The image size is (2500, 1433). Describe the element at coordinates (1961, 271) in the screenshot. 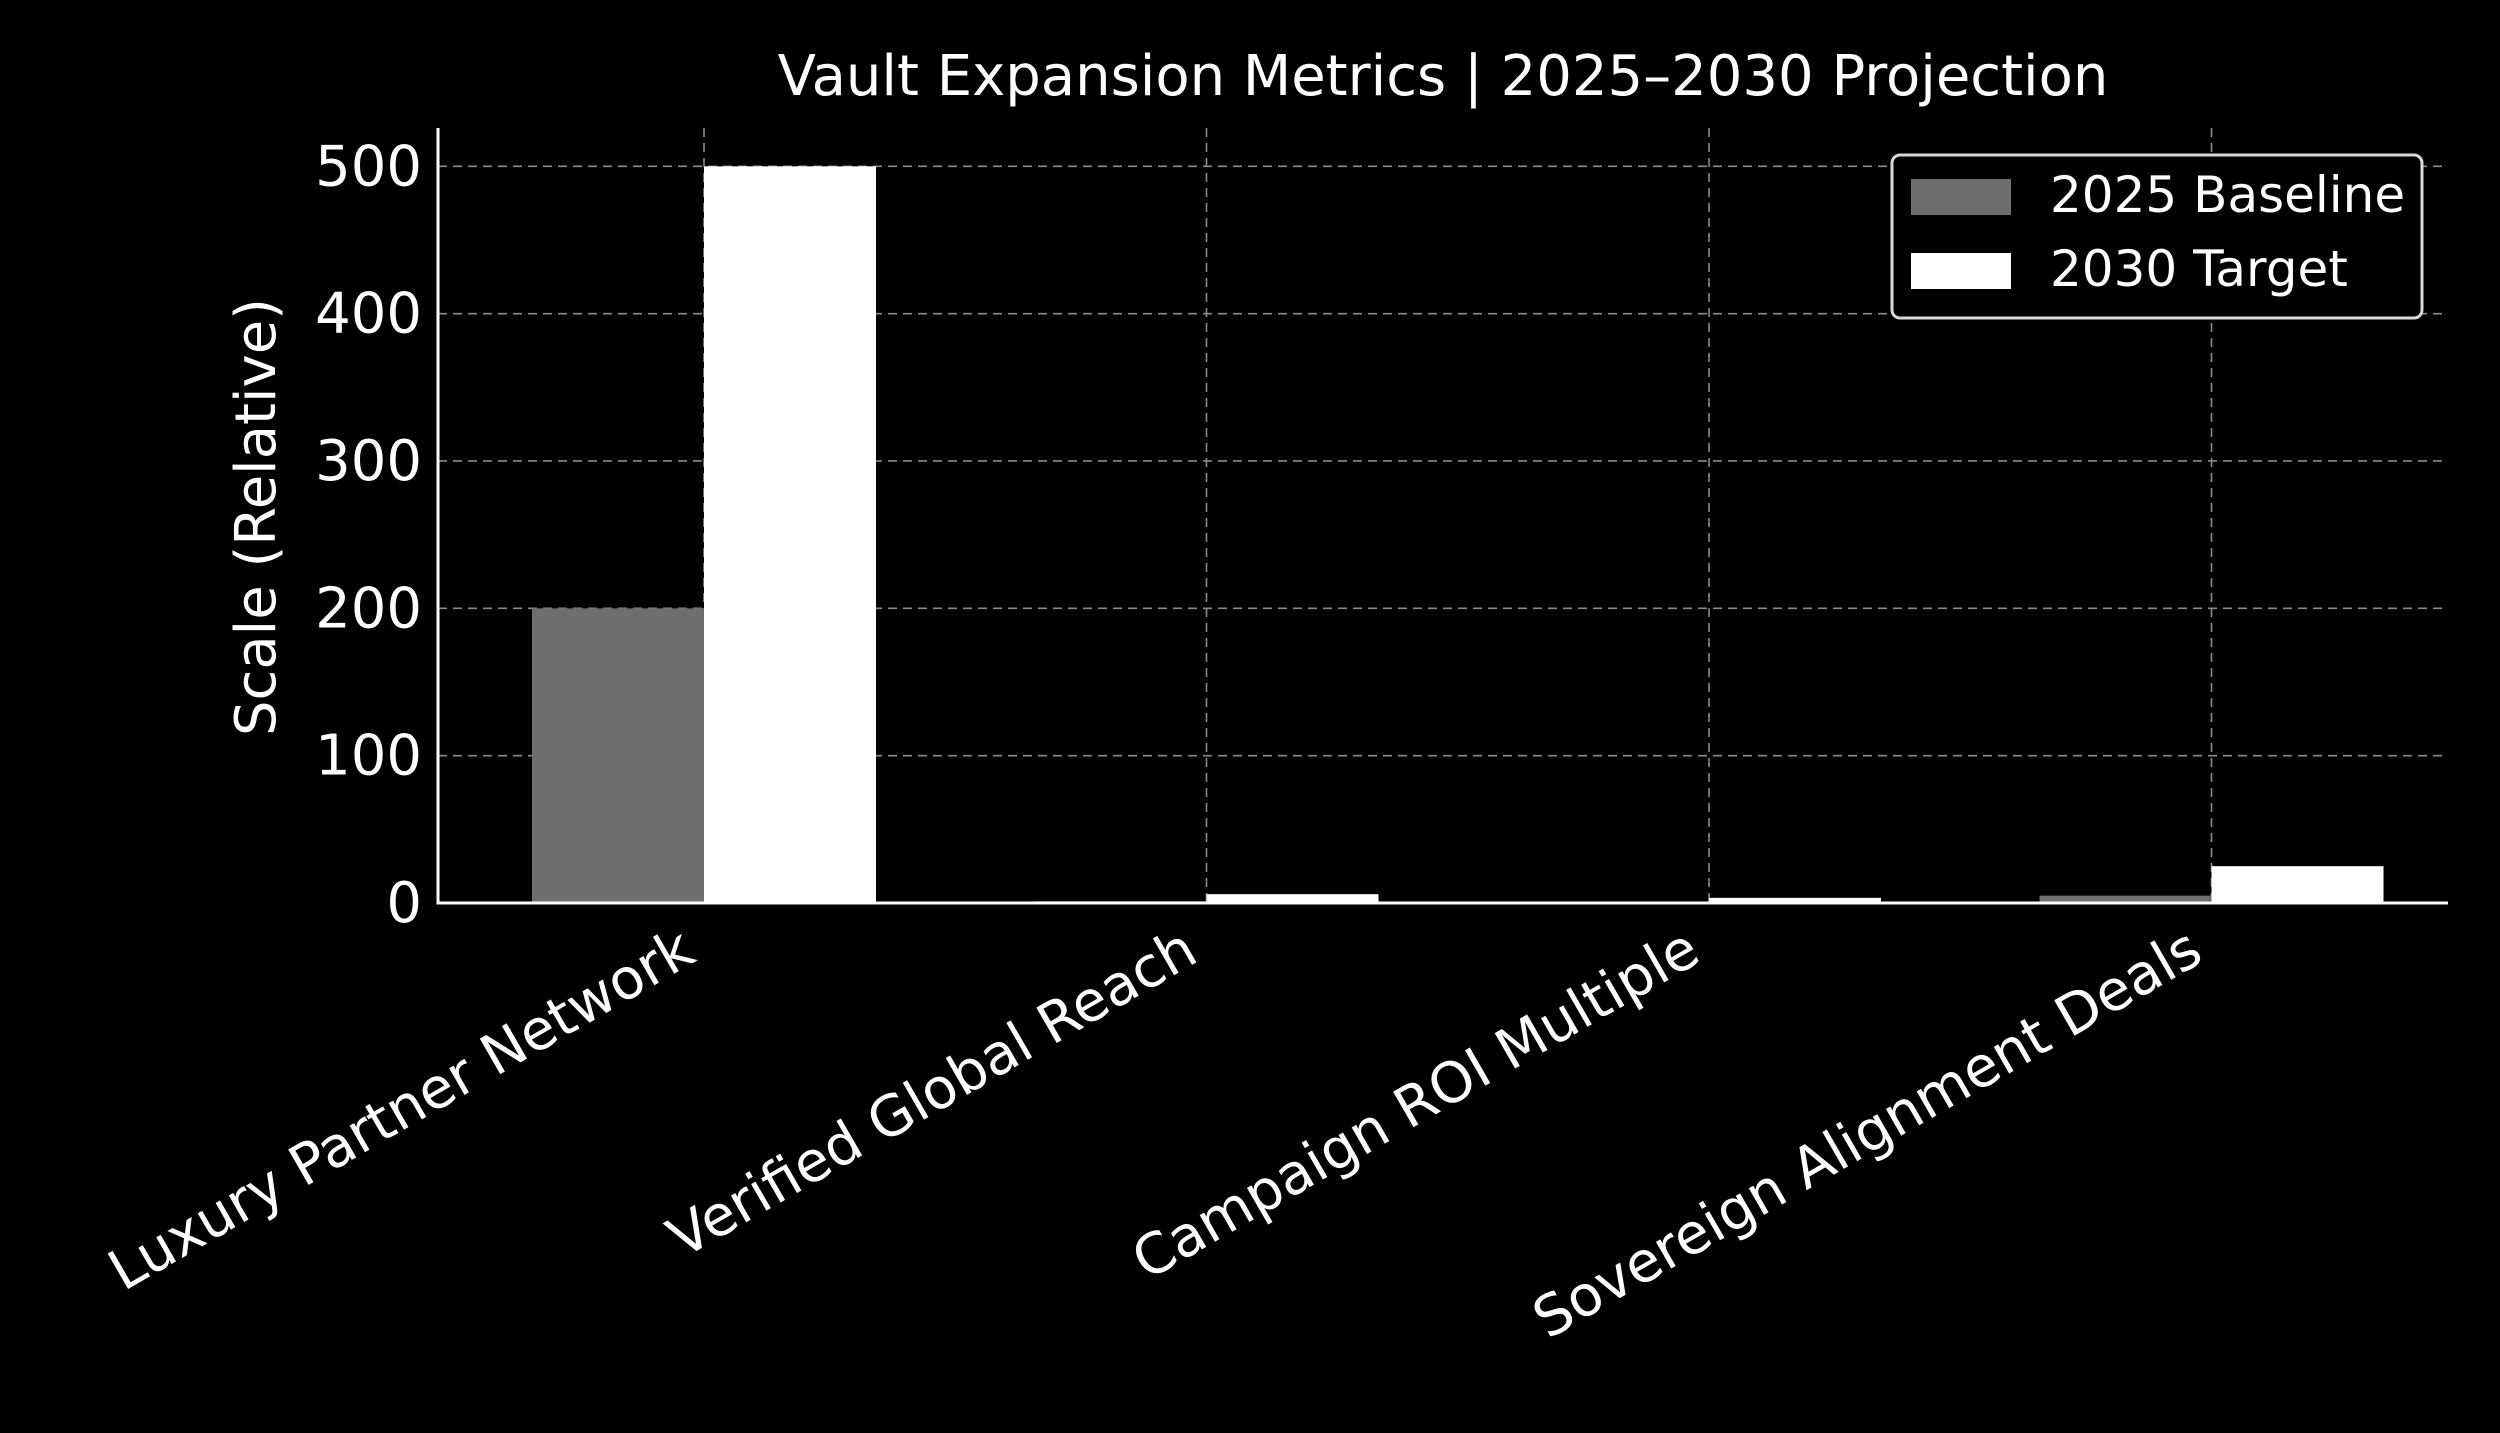

I see `legend-swatch-2030-target` at that location.